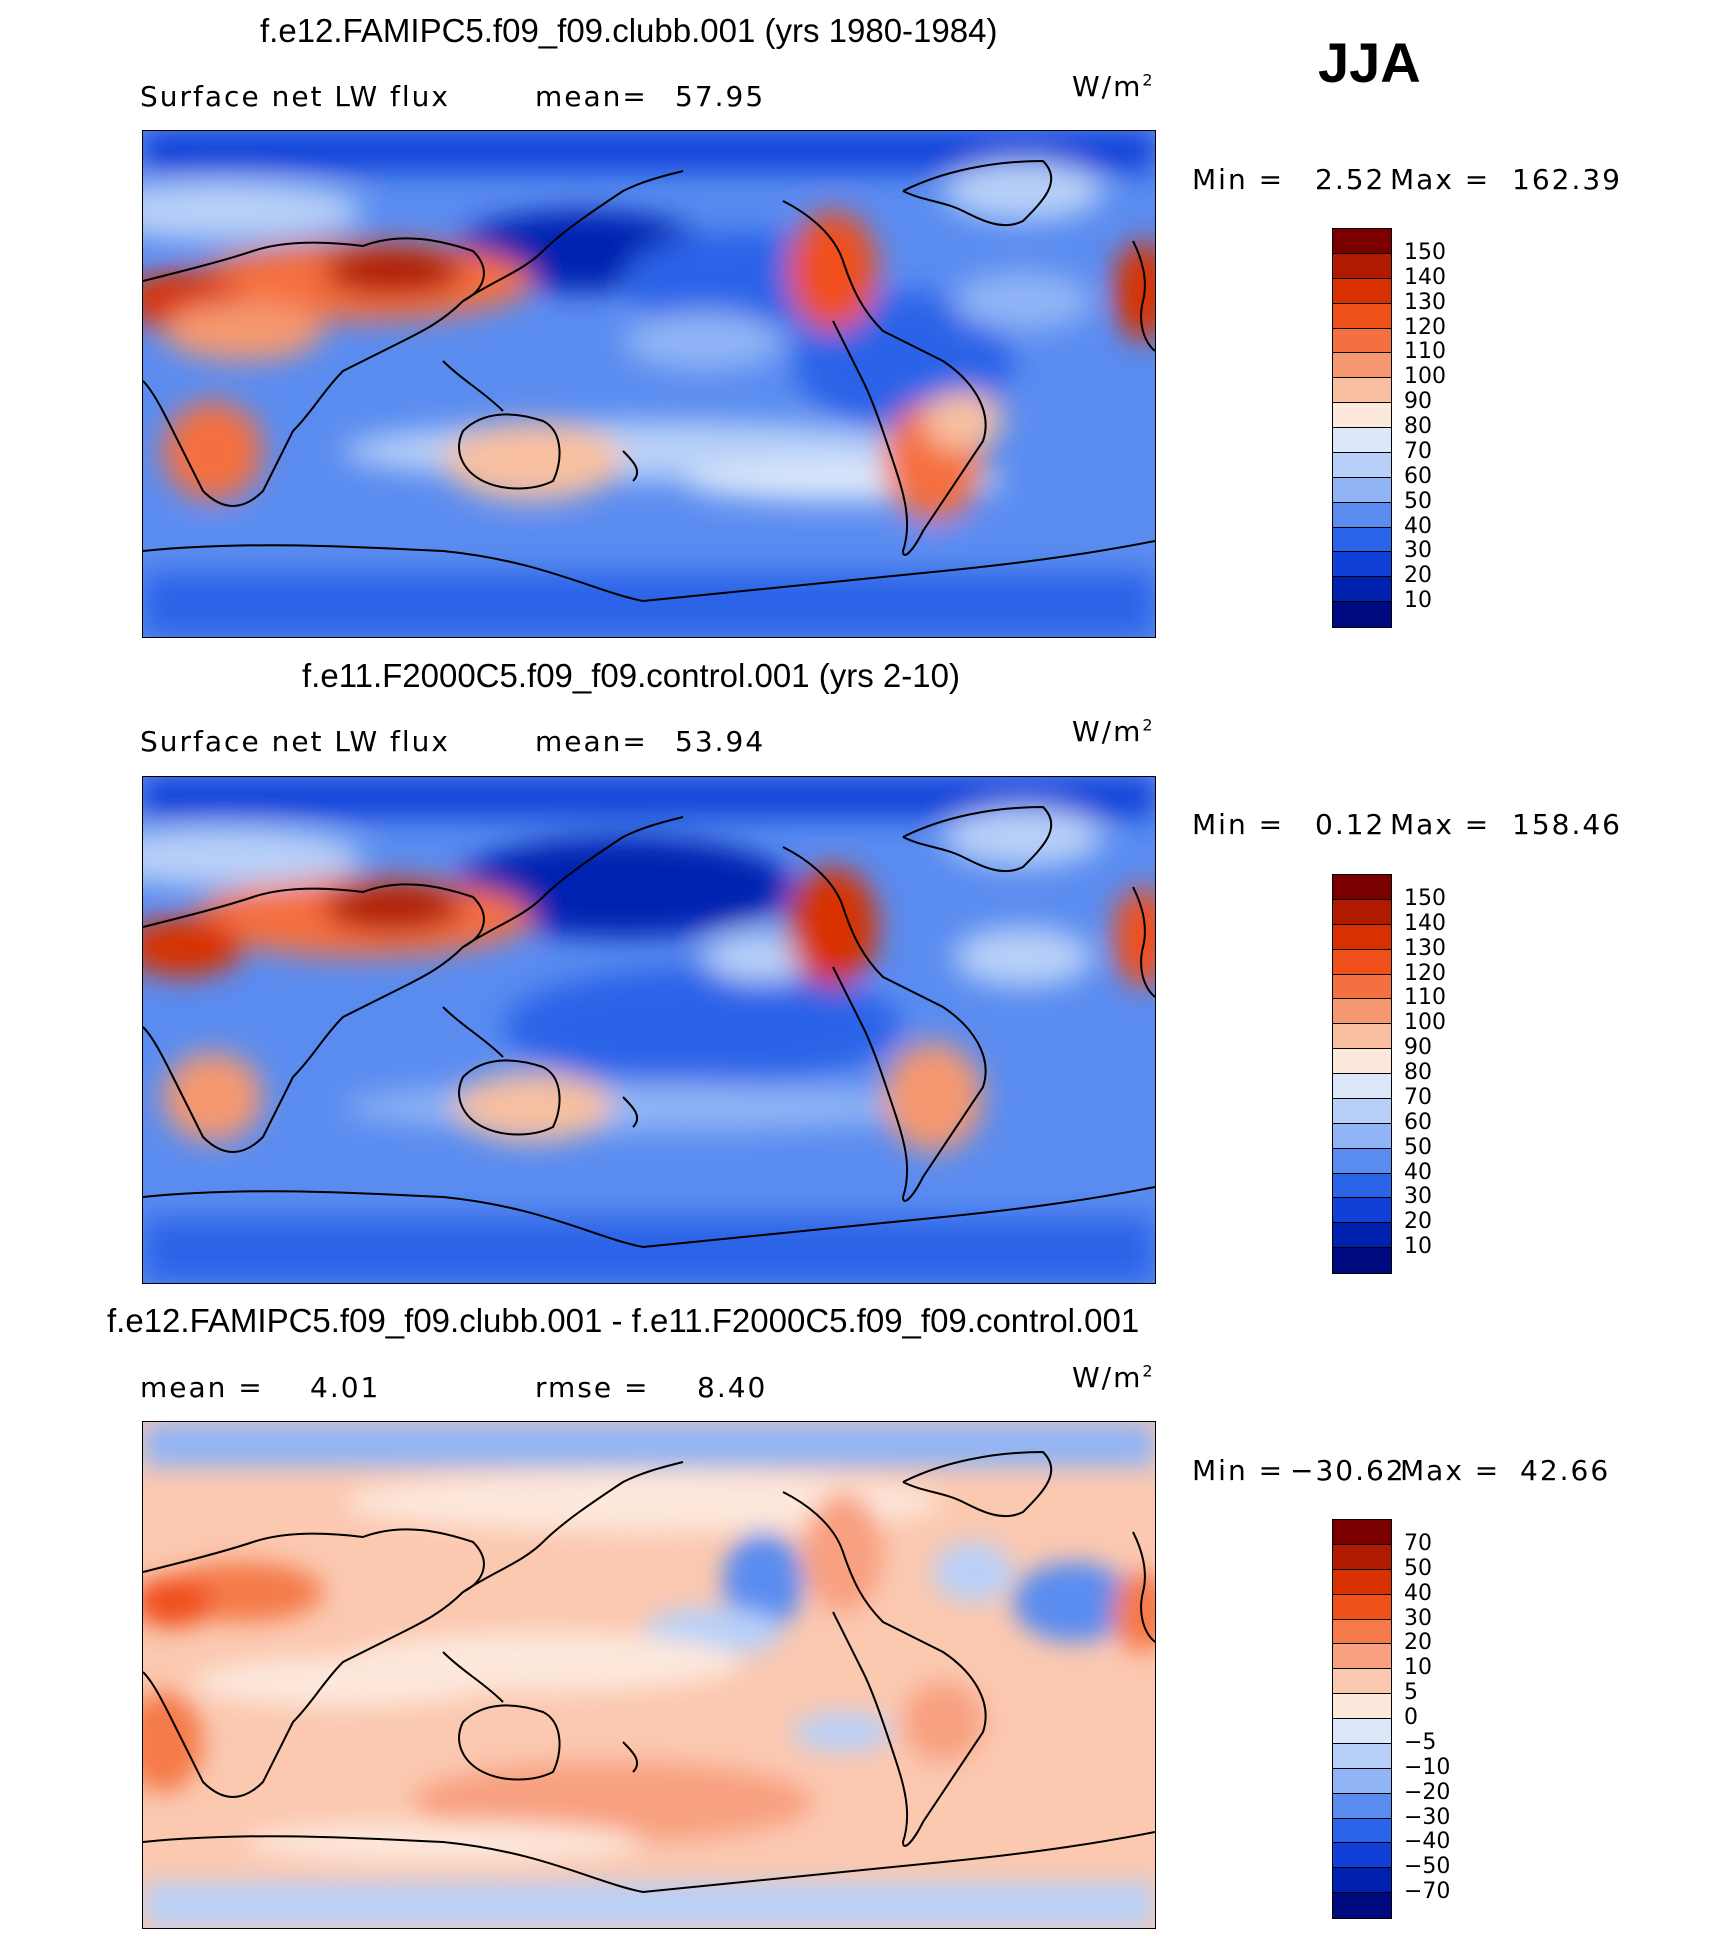 This screenshot has height=1936, width=1710. Describe the element at coordinates (1427, 1767) in the screenshot. I see `panel3-colorbar-label: −10` at that location.